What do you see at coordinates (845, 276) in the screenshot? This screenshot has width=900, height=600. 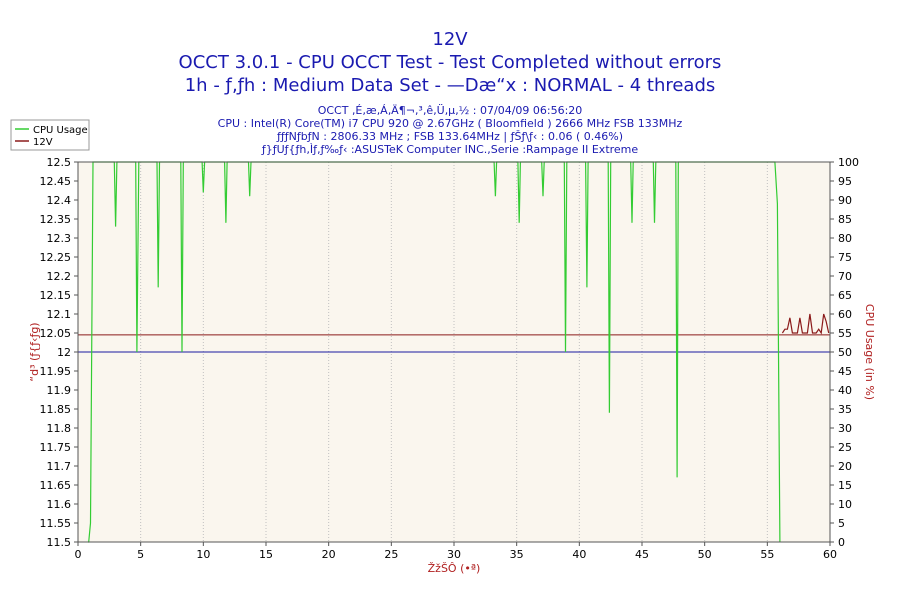 I see `y-right-tick-label-14: 70` at bounding box center [845, 276].